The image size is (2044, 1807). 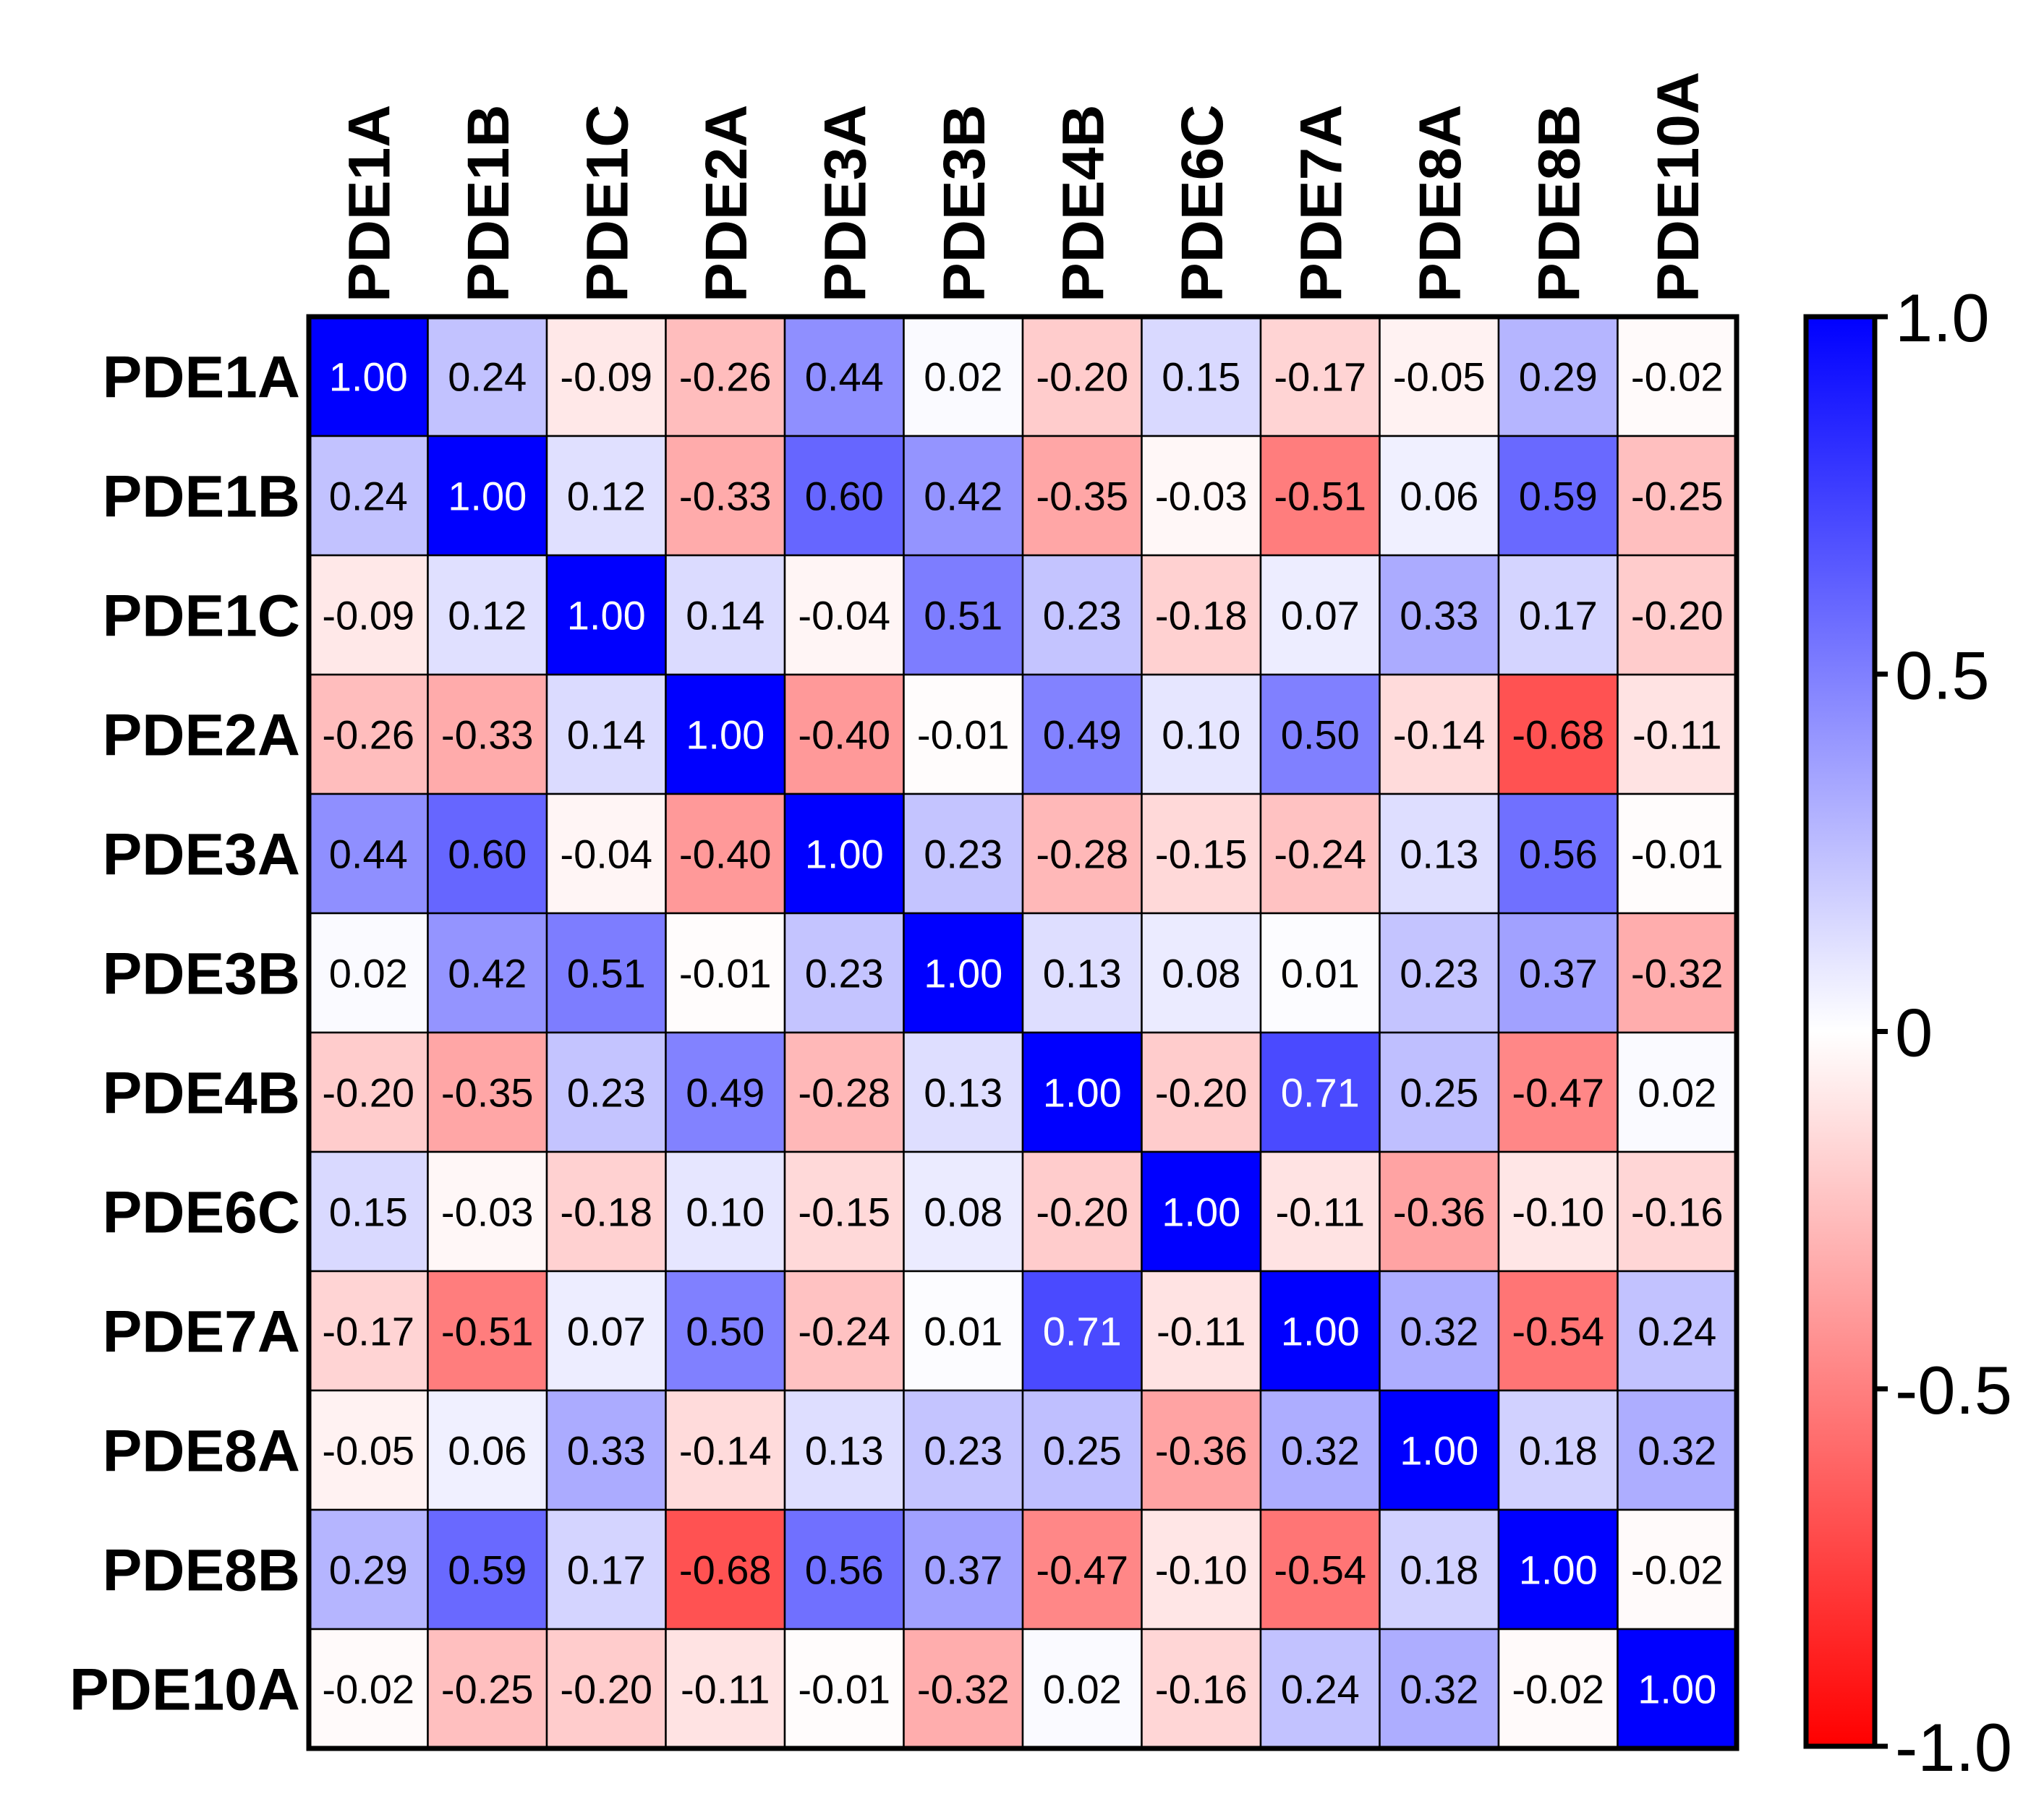 I want to click on cell-value-label: -0.10, so click(x=1558, y=1212).